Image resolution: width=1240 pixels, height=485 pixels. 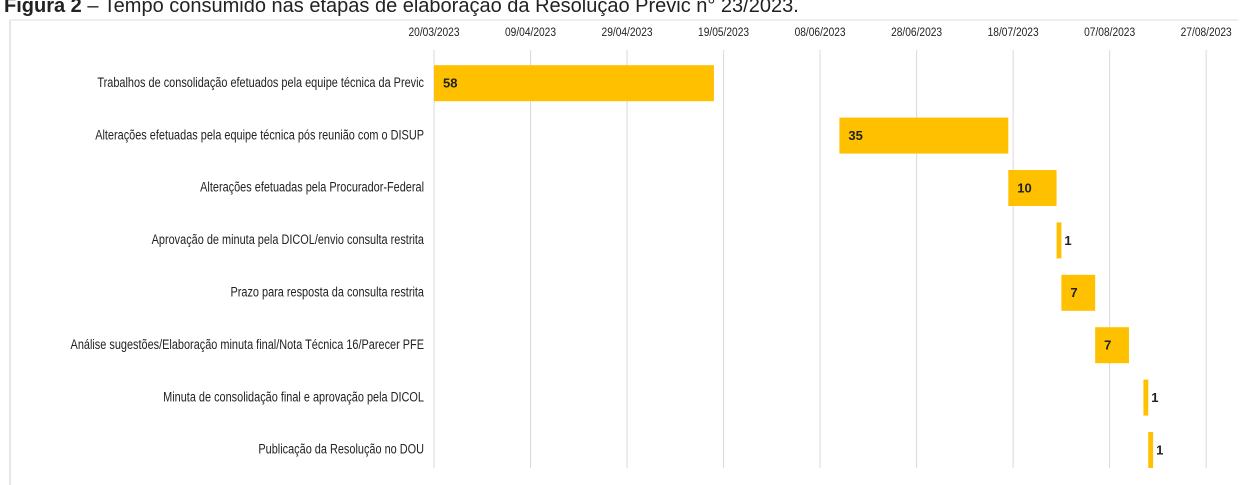 What do you see at coordinates (43, 8) in the screenshot?
I see `figure-label: Figura 2` at bounding box center [43, 8].